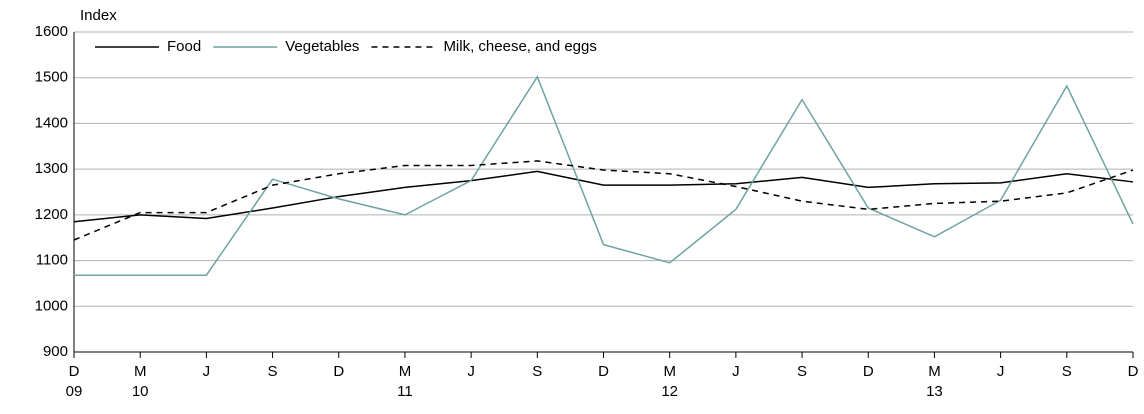 The height and width of the screenshot is (414, 1144). Describe the element at coordinates (55, 351) in the screenshot. I see `y-tick-label: 900` at that location.